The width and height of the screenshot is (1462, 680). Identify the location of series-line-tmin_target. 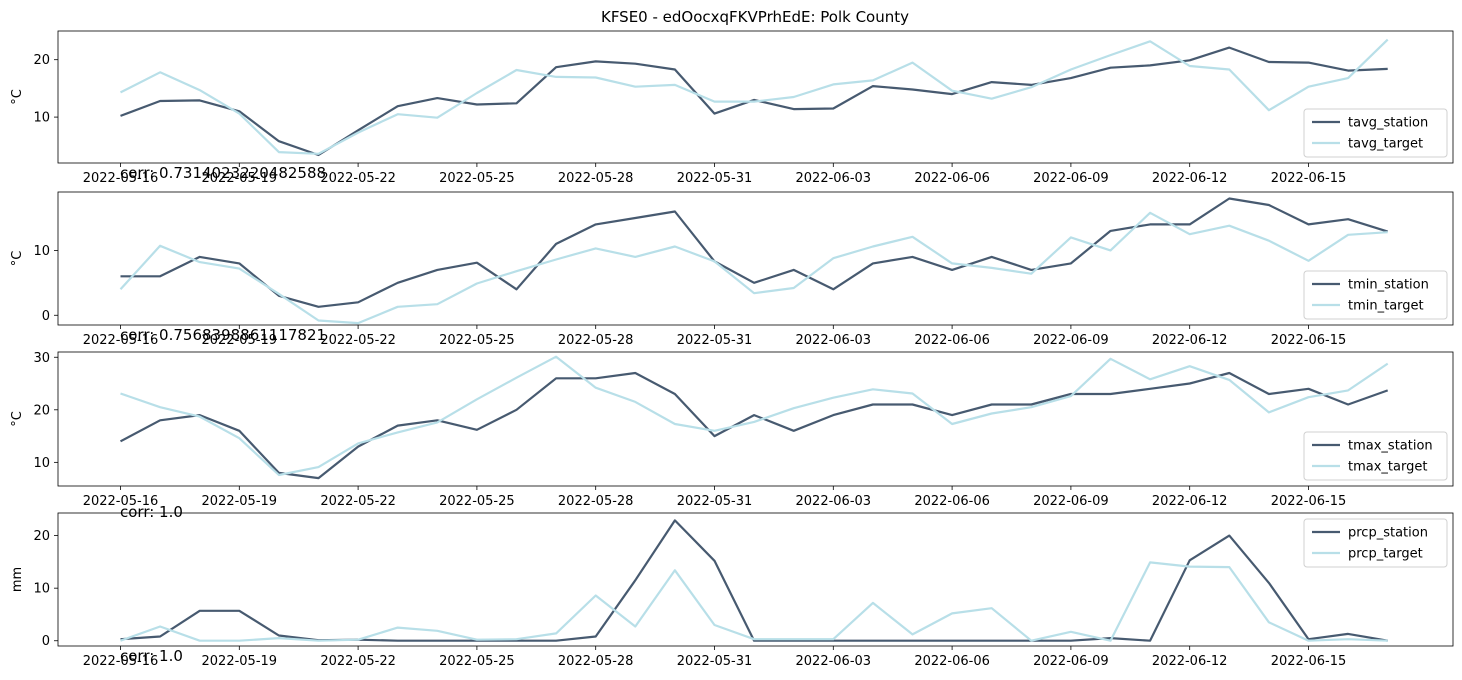
(753, 268).